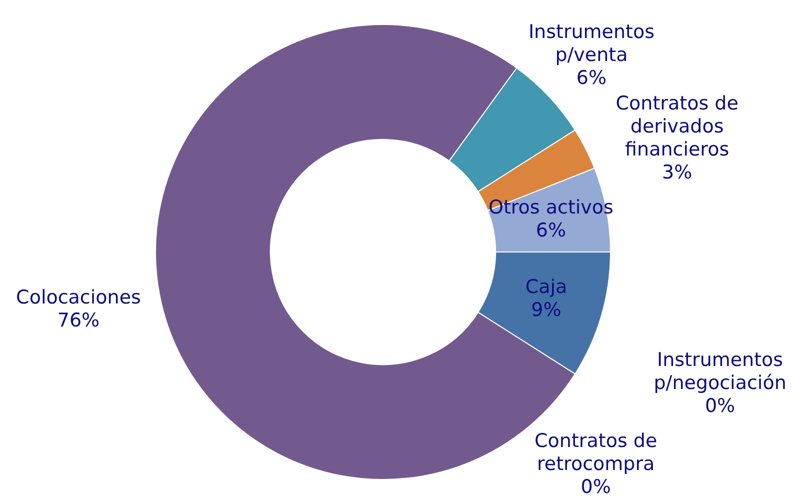  What do you see at coordinates (546, 309) in the screenshot?
I see `data-label: 9%` at bounding box center [546, 309].